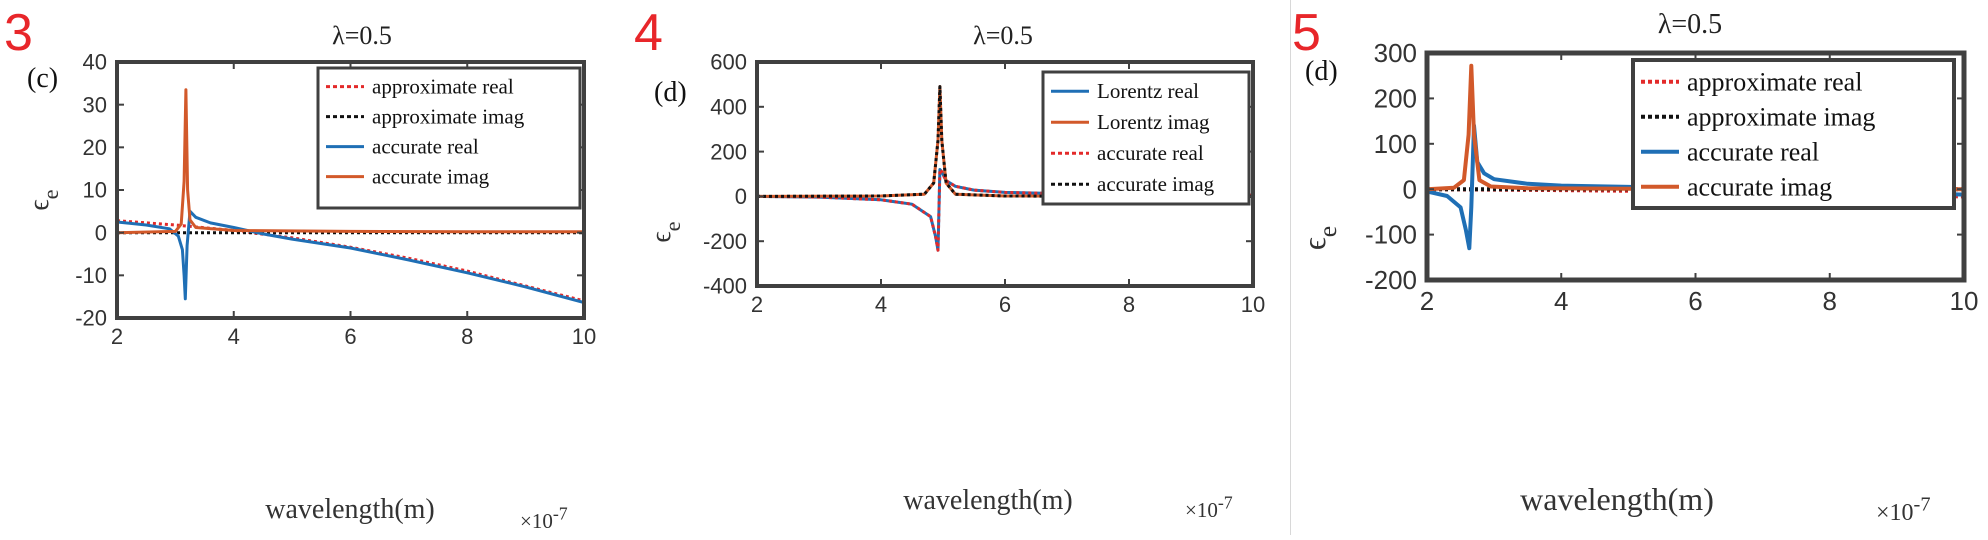  I want to click on y-tick-label: -400, so click(725, 286).